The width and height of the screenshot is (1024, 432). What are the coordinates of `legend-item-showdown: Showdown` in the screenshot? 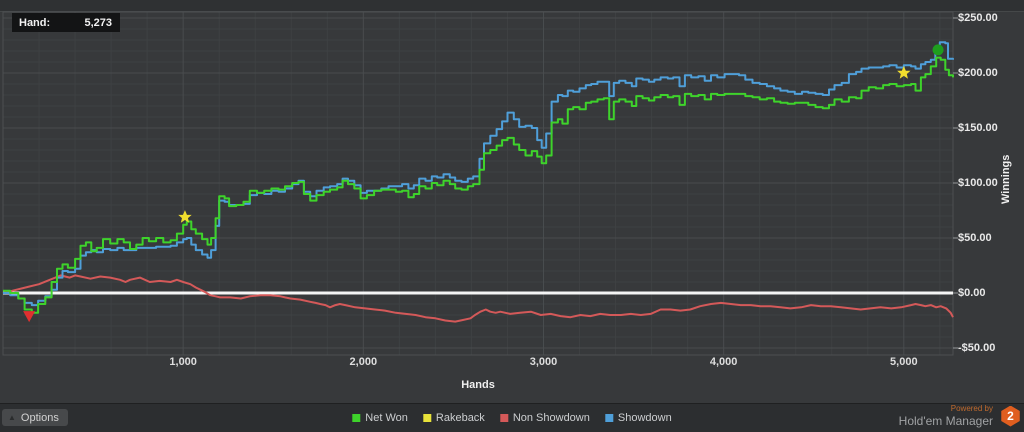 It's located at (638, 418).